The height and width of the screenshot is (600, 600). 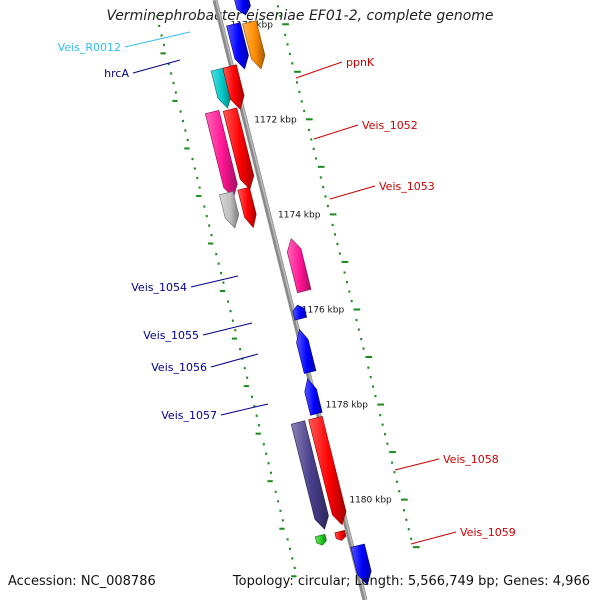 I want to click on gene-label: Veis_1059, so click(x=488, y=532).